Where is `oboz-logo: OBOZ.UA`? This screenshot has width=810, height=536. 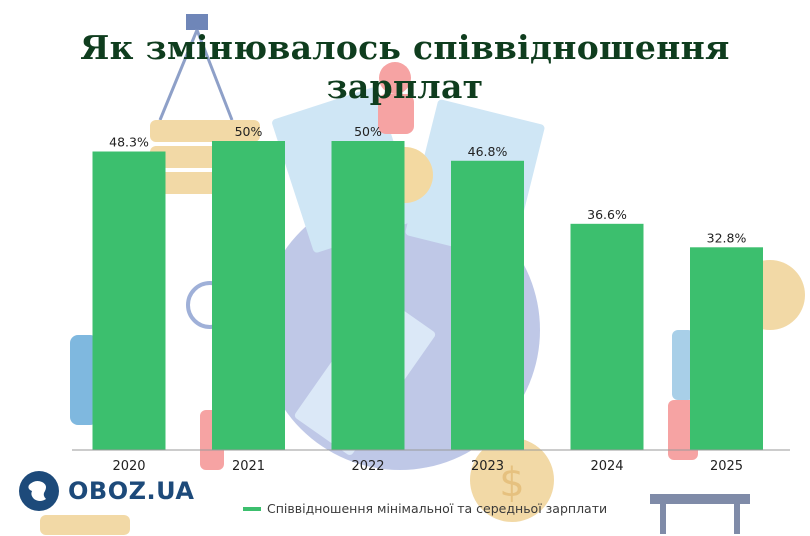 oboz-logo: OBOZ.UA is located at coordinates (106, 491).